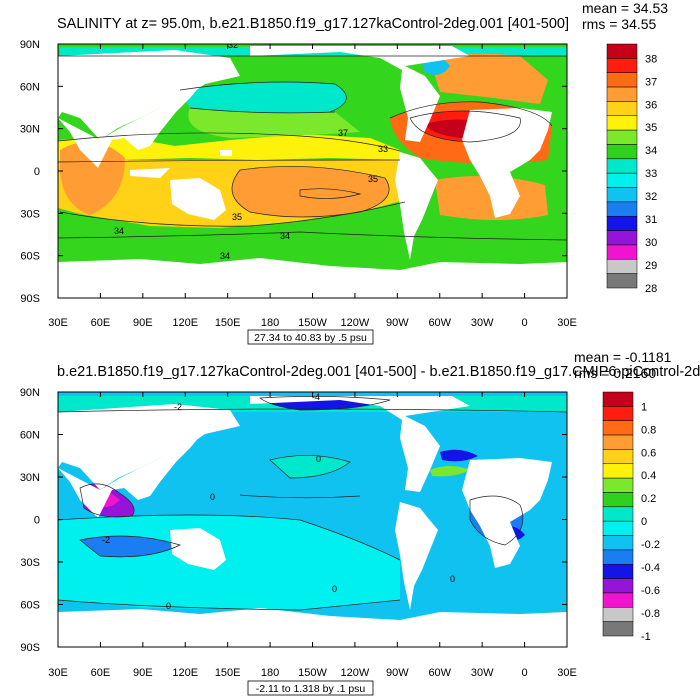 This screenshot has width=700, height=700. What do you see at coordinates (625, 8) in the screenshot?
I see `panel-a-mean: mean = 34.53` at bounding box center [625, 8].